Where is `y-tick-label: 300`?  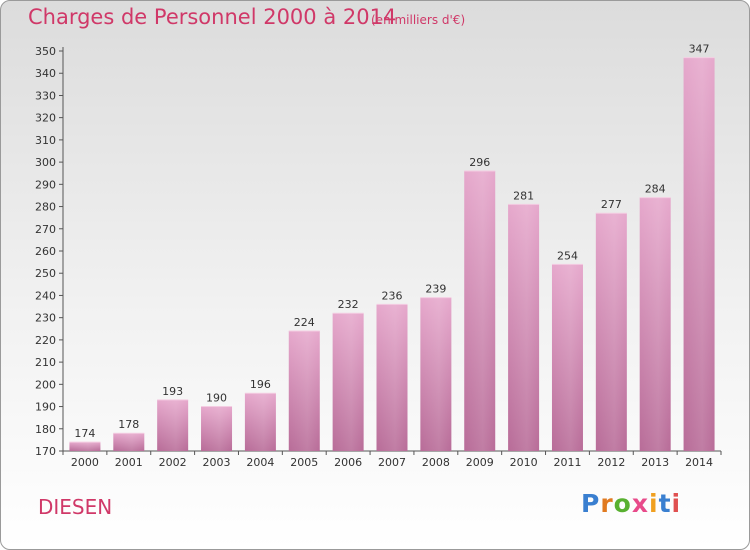 y-tick-label: 300 is located at coordinates (45, 162).